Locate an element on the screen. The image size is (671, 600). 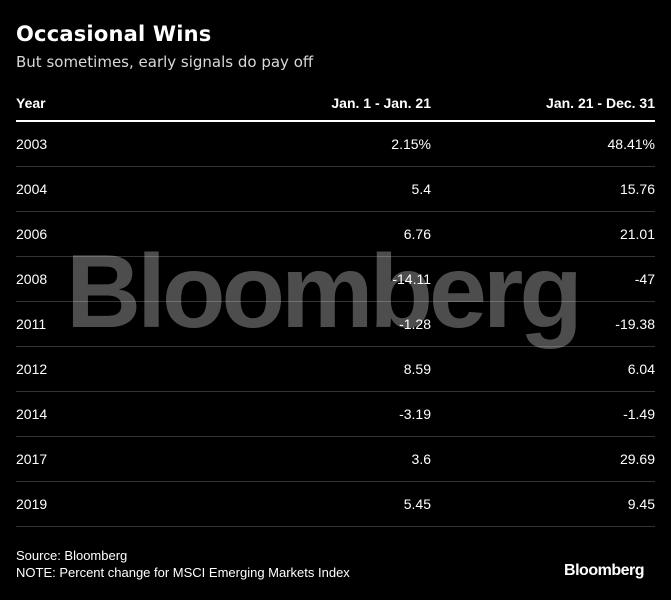
table-header: Year Jan. 1 - Jan. 21 Jan. 21 - Dec. 31 is located at coordinates (335, 104).